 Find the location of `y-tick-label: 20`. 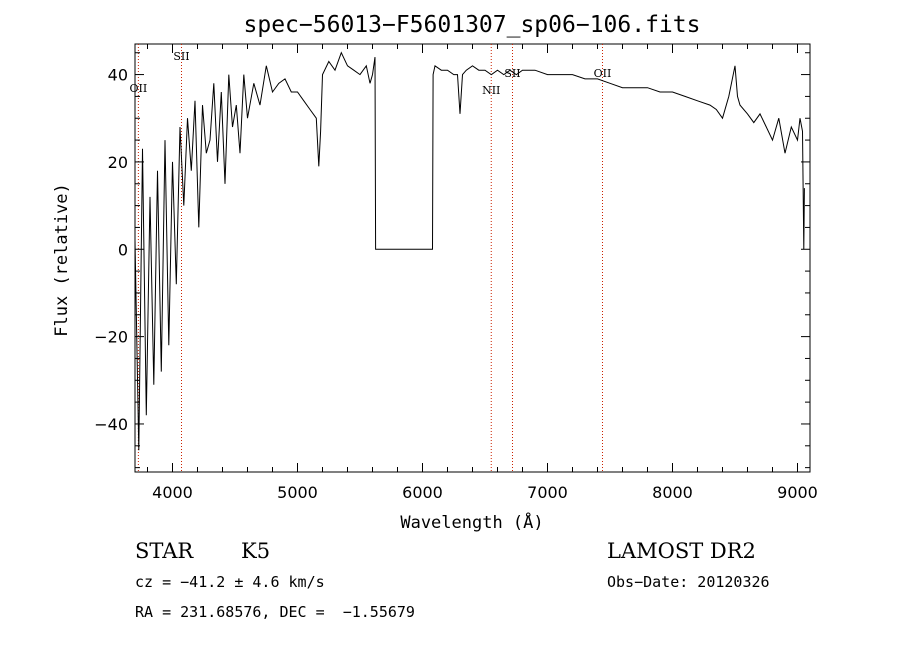

y-tick-label: 20 is located at coordinates (118, 162).